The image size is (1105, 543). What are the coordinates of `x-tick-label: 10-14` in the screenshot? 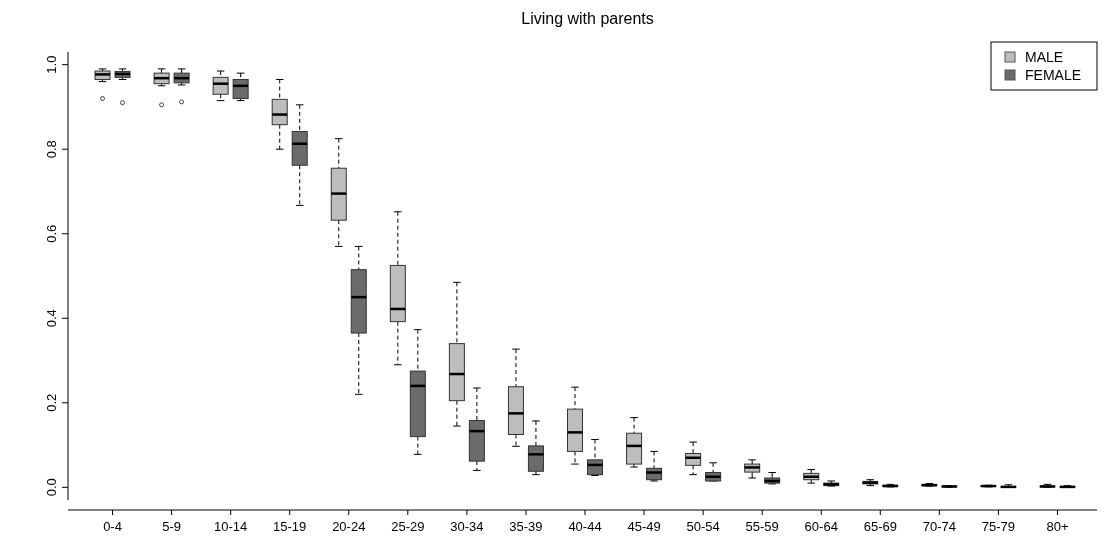 It's located at (231, 526).